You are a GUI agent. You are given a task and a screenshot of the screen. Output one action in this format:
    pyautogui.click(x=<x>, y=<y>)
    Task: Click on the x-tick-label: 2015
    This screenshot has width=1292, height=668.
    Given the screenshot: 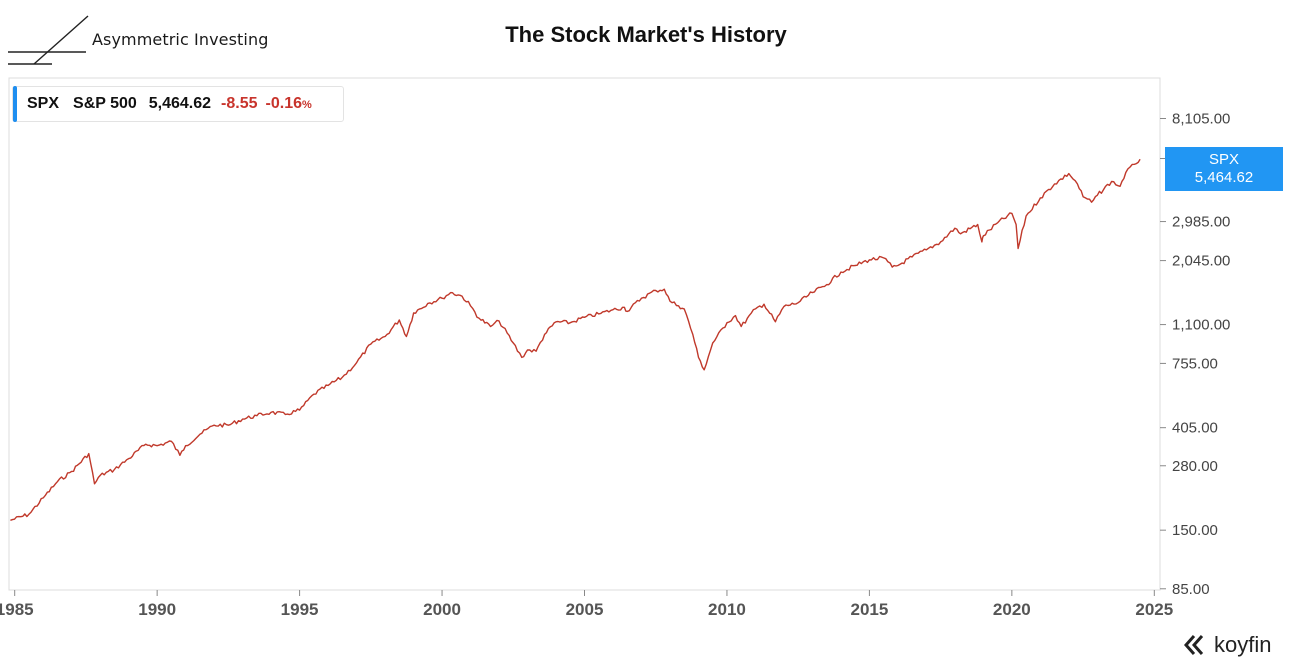 What is the action you would take?
    pyautogui.click(x=869, y=609)
    